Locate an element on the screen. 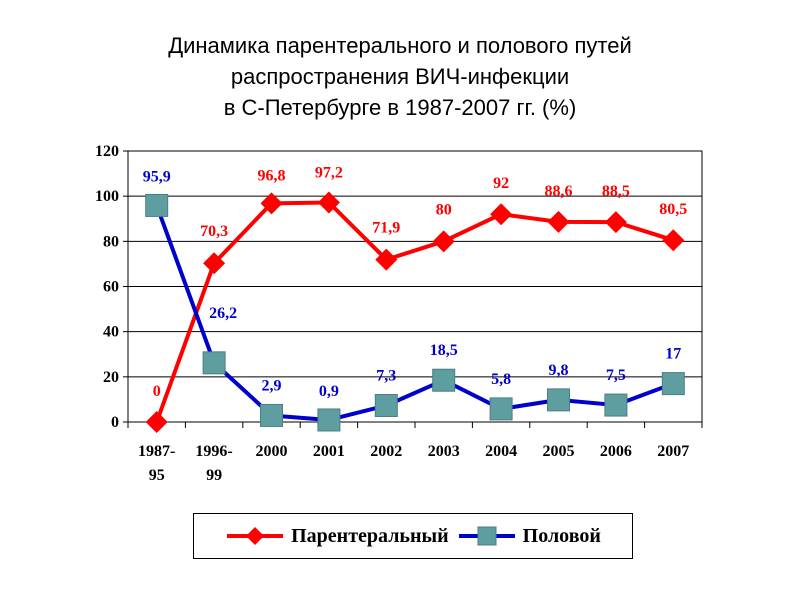  sexual-data-label: 2,9 is located at coordinates (272, 385).